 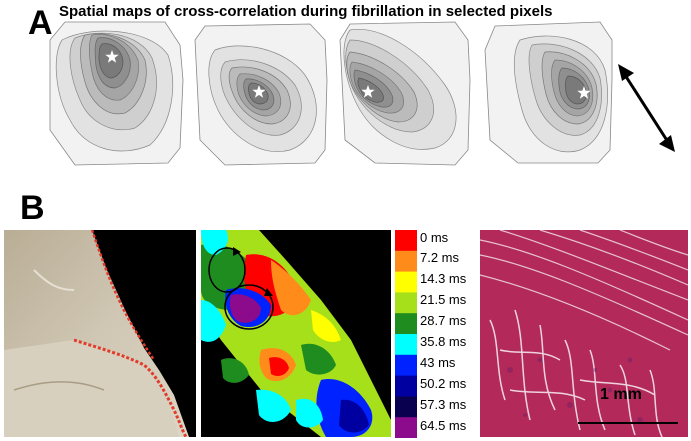 I want to click on colorbar-label: 64.5 ms, so click(x=443, y=425).